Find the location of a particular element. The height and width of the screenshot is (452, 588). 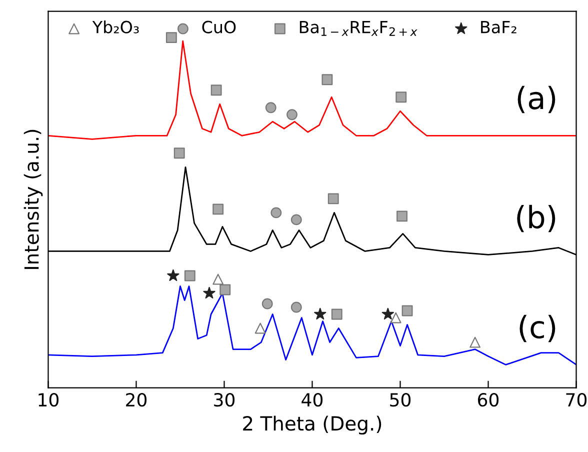

legend-label: Ba$_{1−x}$RE$_{x}$F$_{2+x}$ is located at coordinates (359, 28).